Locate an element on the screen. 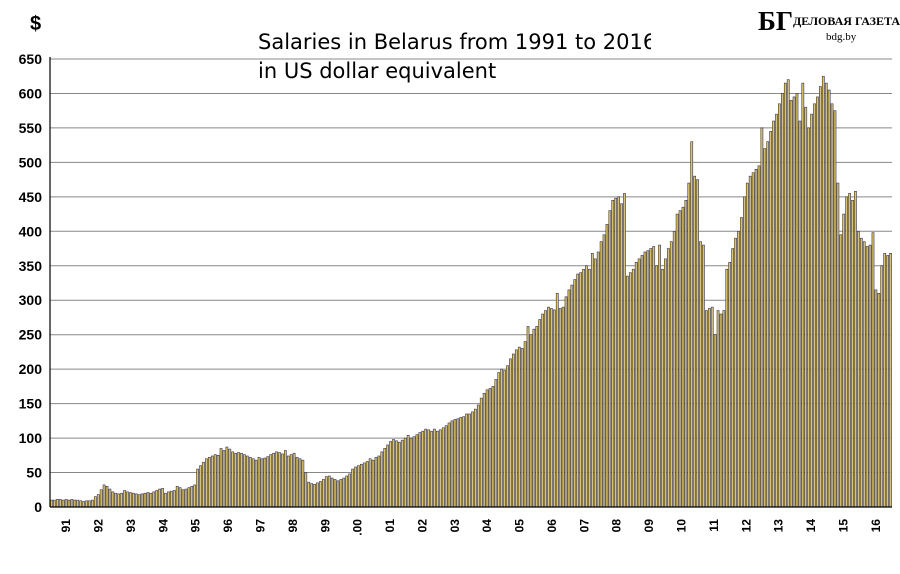 The image size is (900, 574). y-tick-label: 650 is located at coordinates (31, 59).